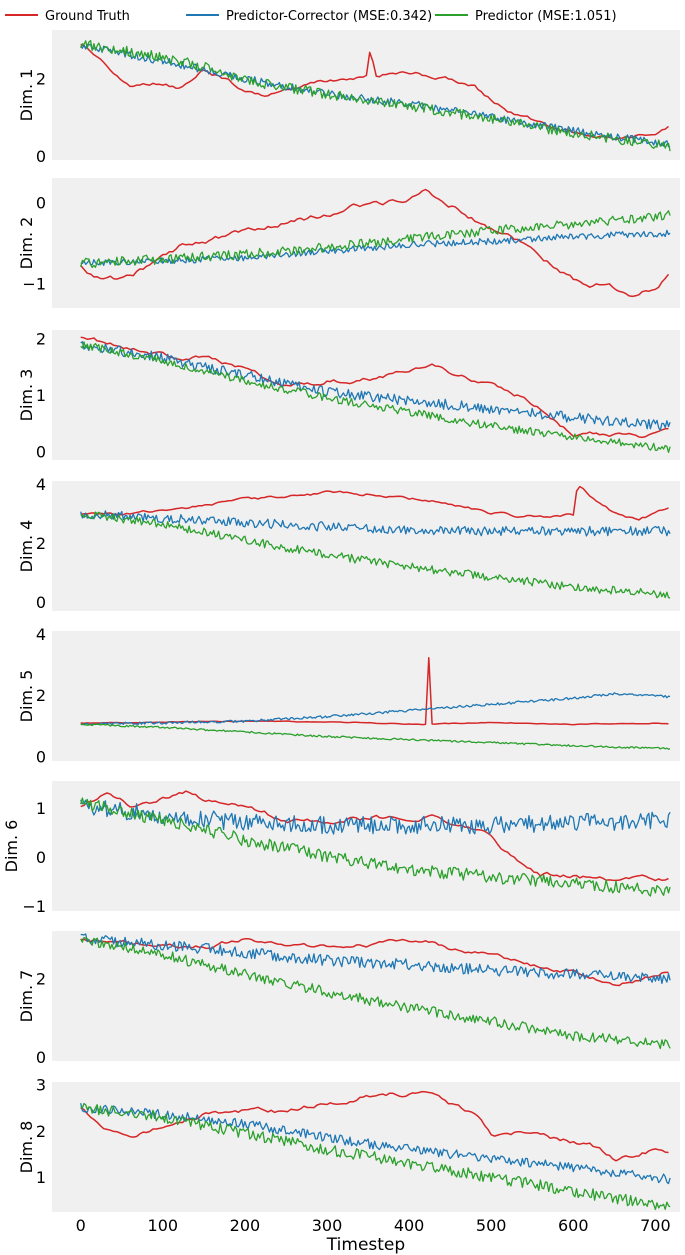 This screenshot has height=1255, width=685. What do you see at coordinates (41, 1084) in the screenshot?
I see `y-tick-label: 3` at bounding box center [41, 1084].